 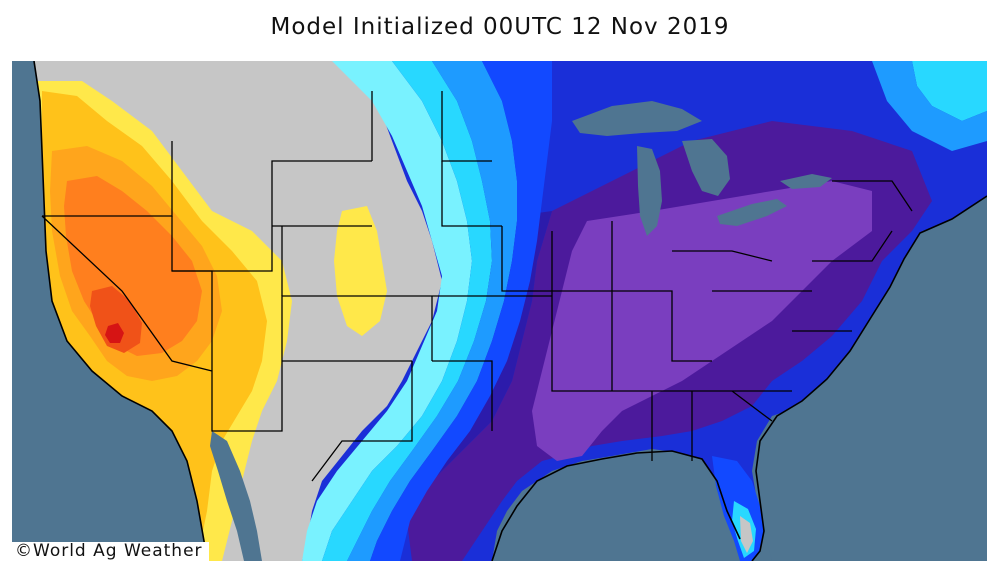 I want to click on canada-sky-blue, so click(x=929, y=106).